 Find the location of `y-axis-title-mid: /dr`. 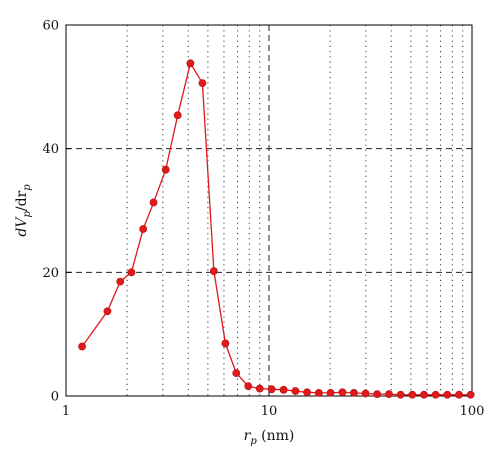

y-axis-title-mid: /dr is located at coordinates (22, 200).